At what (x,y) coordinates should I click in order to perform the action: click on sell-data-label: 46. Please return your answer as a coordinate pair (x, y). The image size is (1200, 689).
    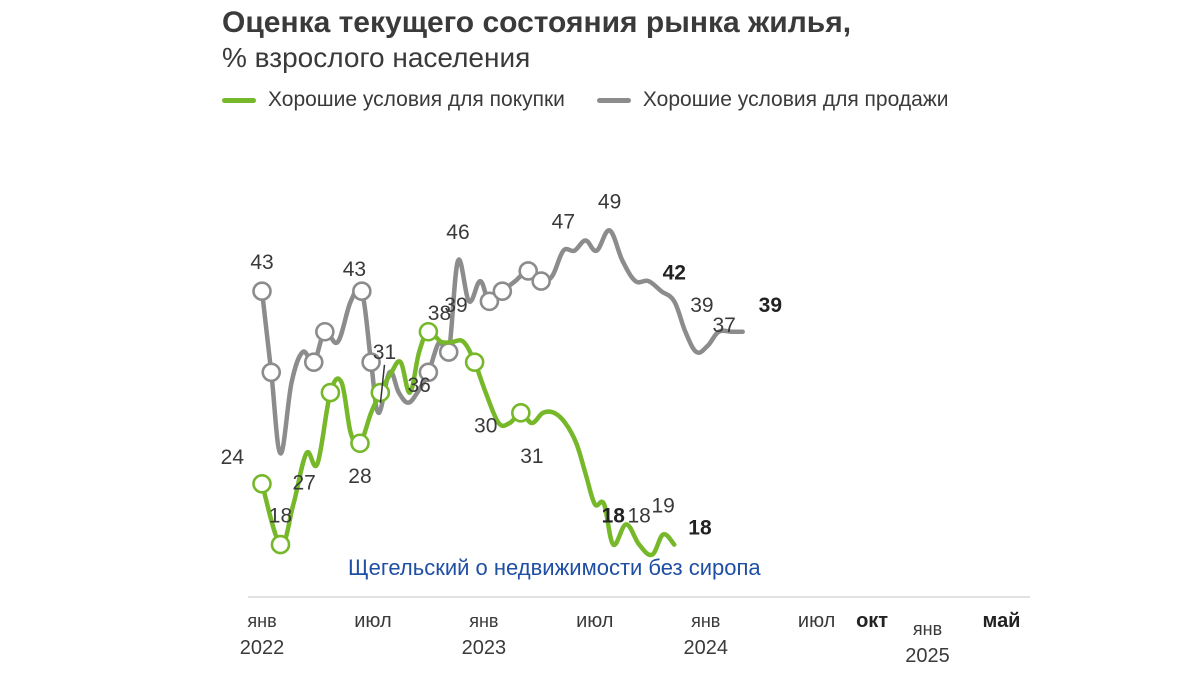
    Looking at the image, I should click on (457, 232).